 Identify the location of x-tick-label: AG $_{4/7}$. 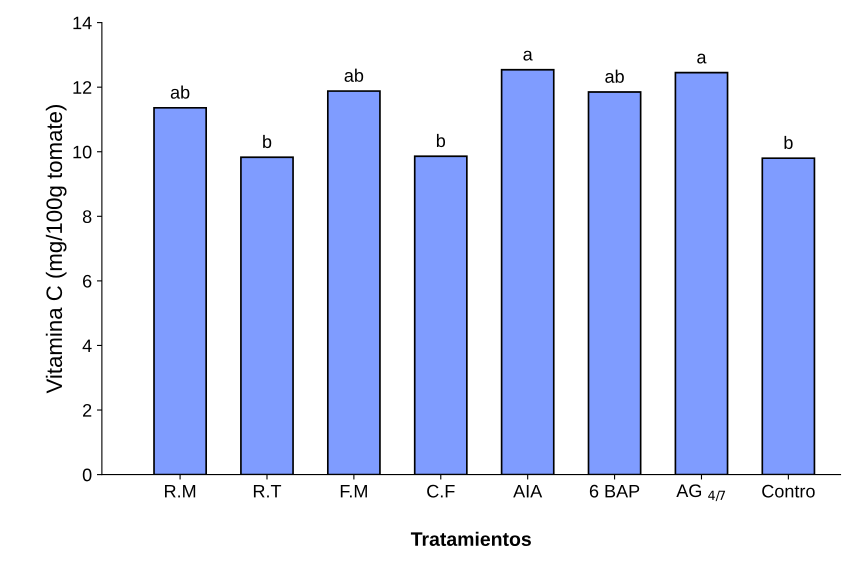
(701, 493).